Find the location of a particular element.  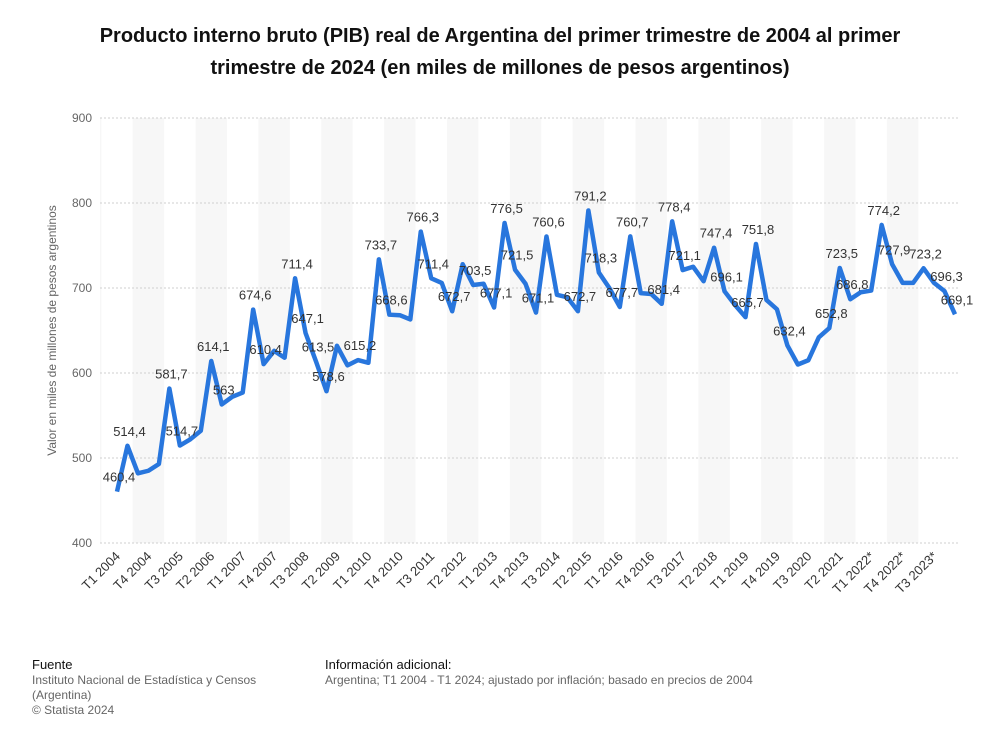

data-label: 703,5 is located at coordinates (475, 270).